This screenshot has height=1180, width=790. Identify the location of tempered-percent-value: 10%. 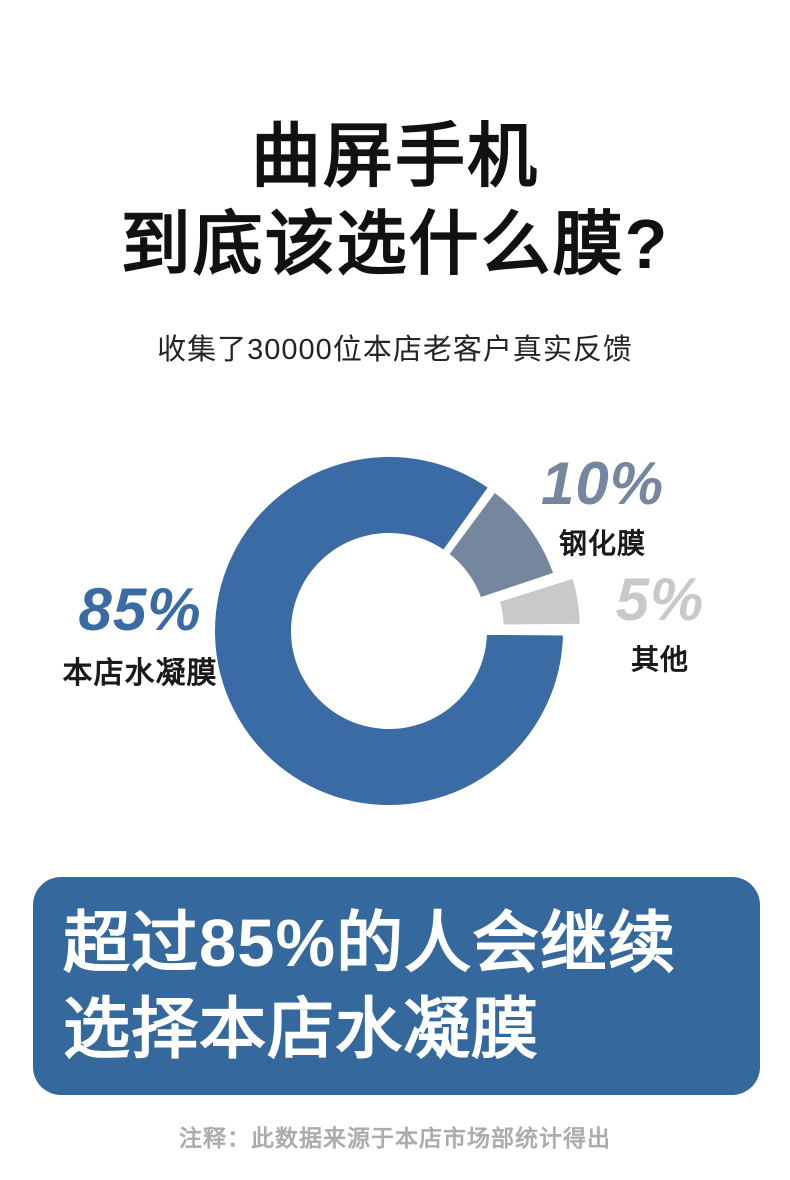
(602, 483).